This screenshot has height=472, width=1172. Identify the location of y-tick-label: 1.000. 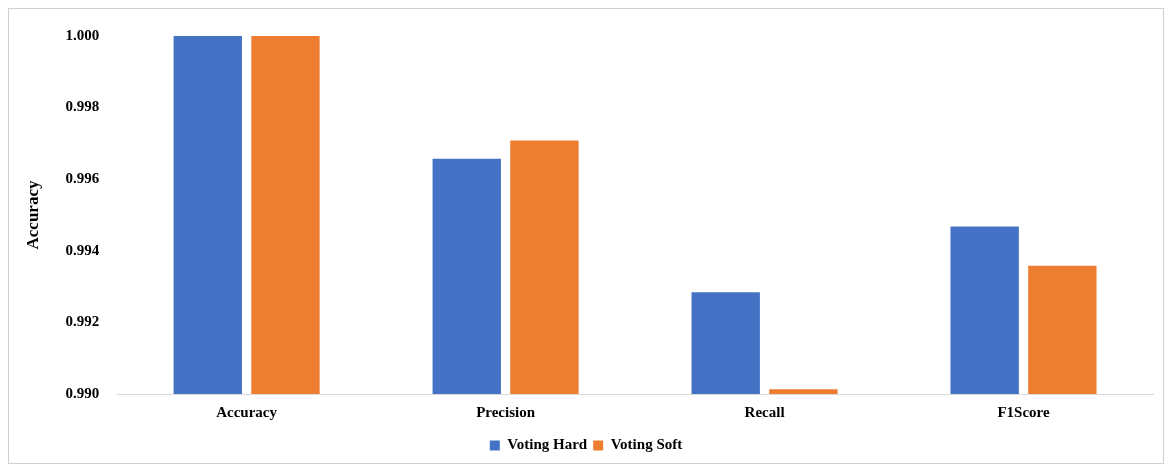
(82, 34).